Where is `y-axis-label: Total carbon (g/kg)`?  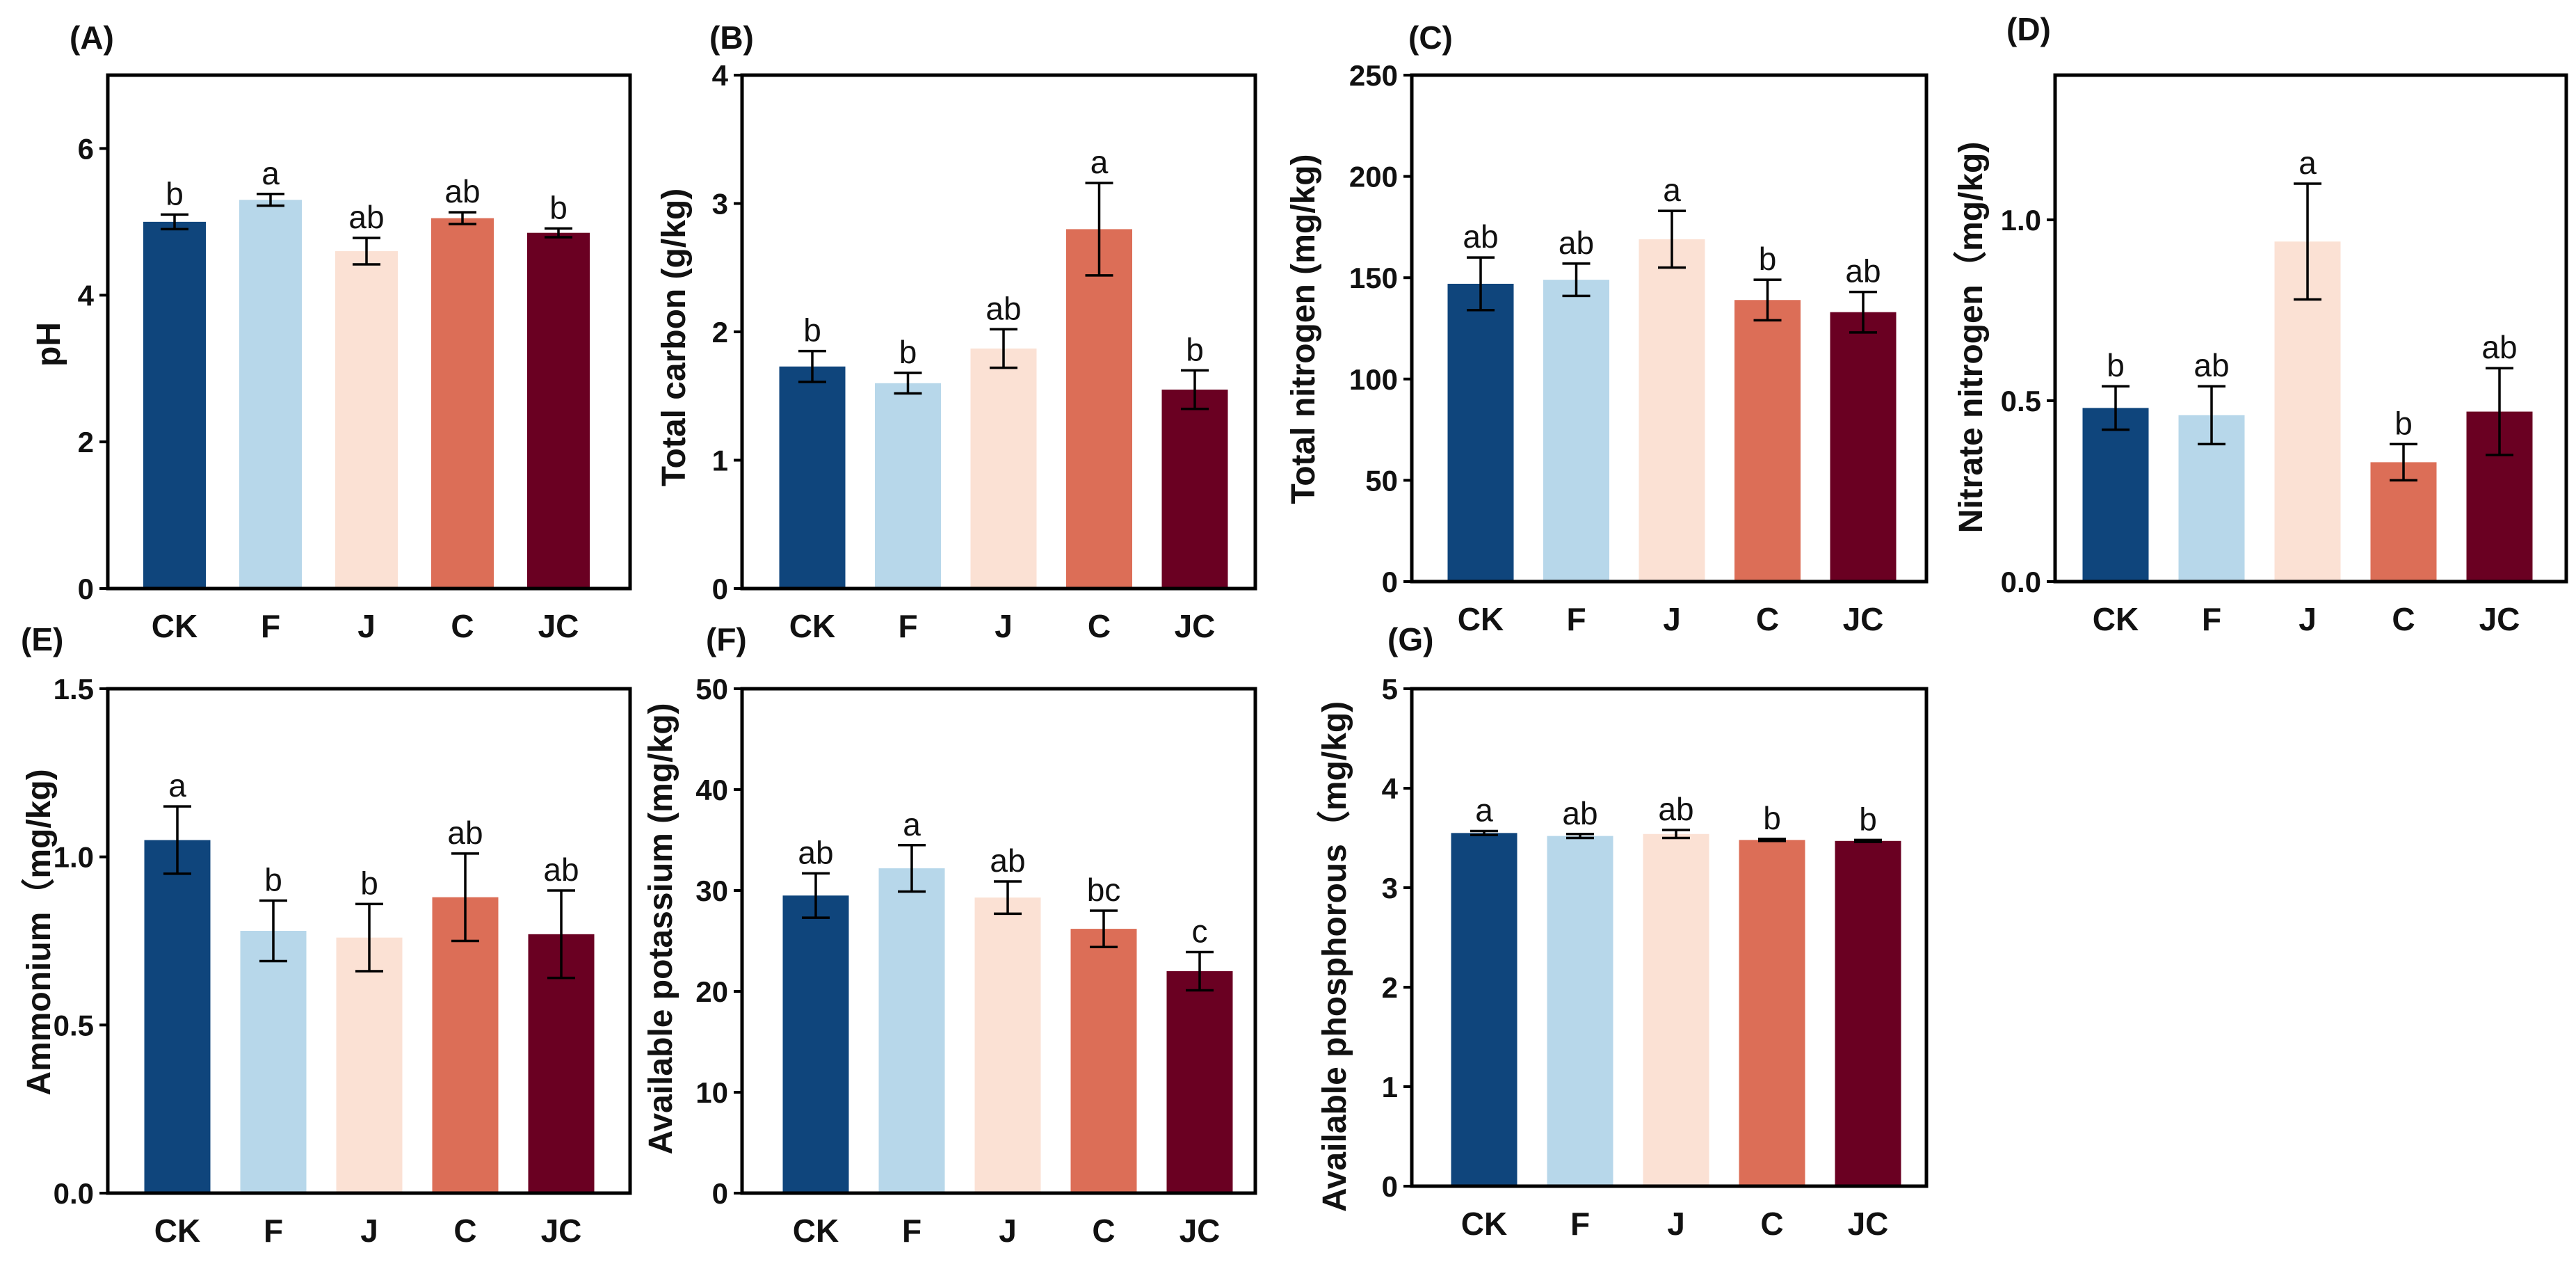 y-axis-label: Total carbon (g/kg) is located at coordinates (674, 337).